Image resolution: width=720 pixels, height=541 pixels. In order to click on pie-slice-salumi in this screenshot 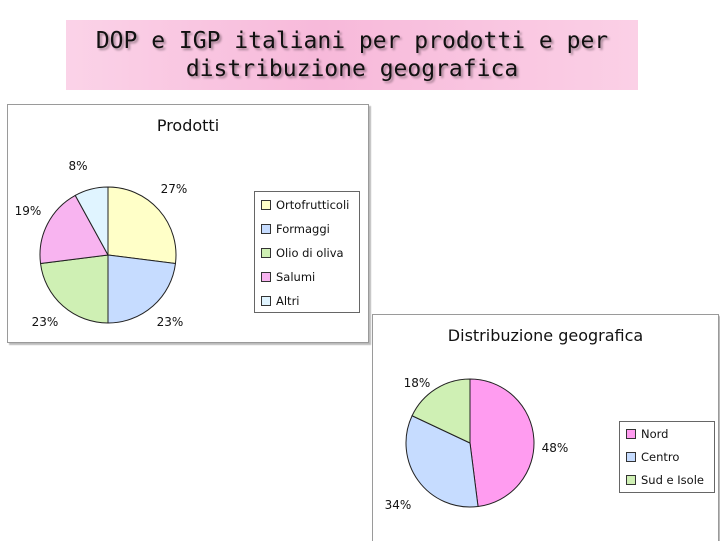, I will do `click(74, 229)`.